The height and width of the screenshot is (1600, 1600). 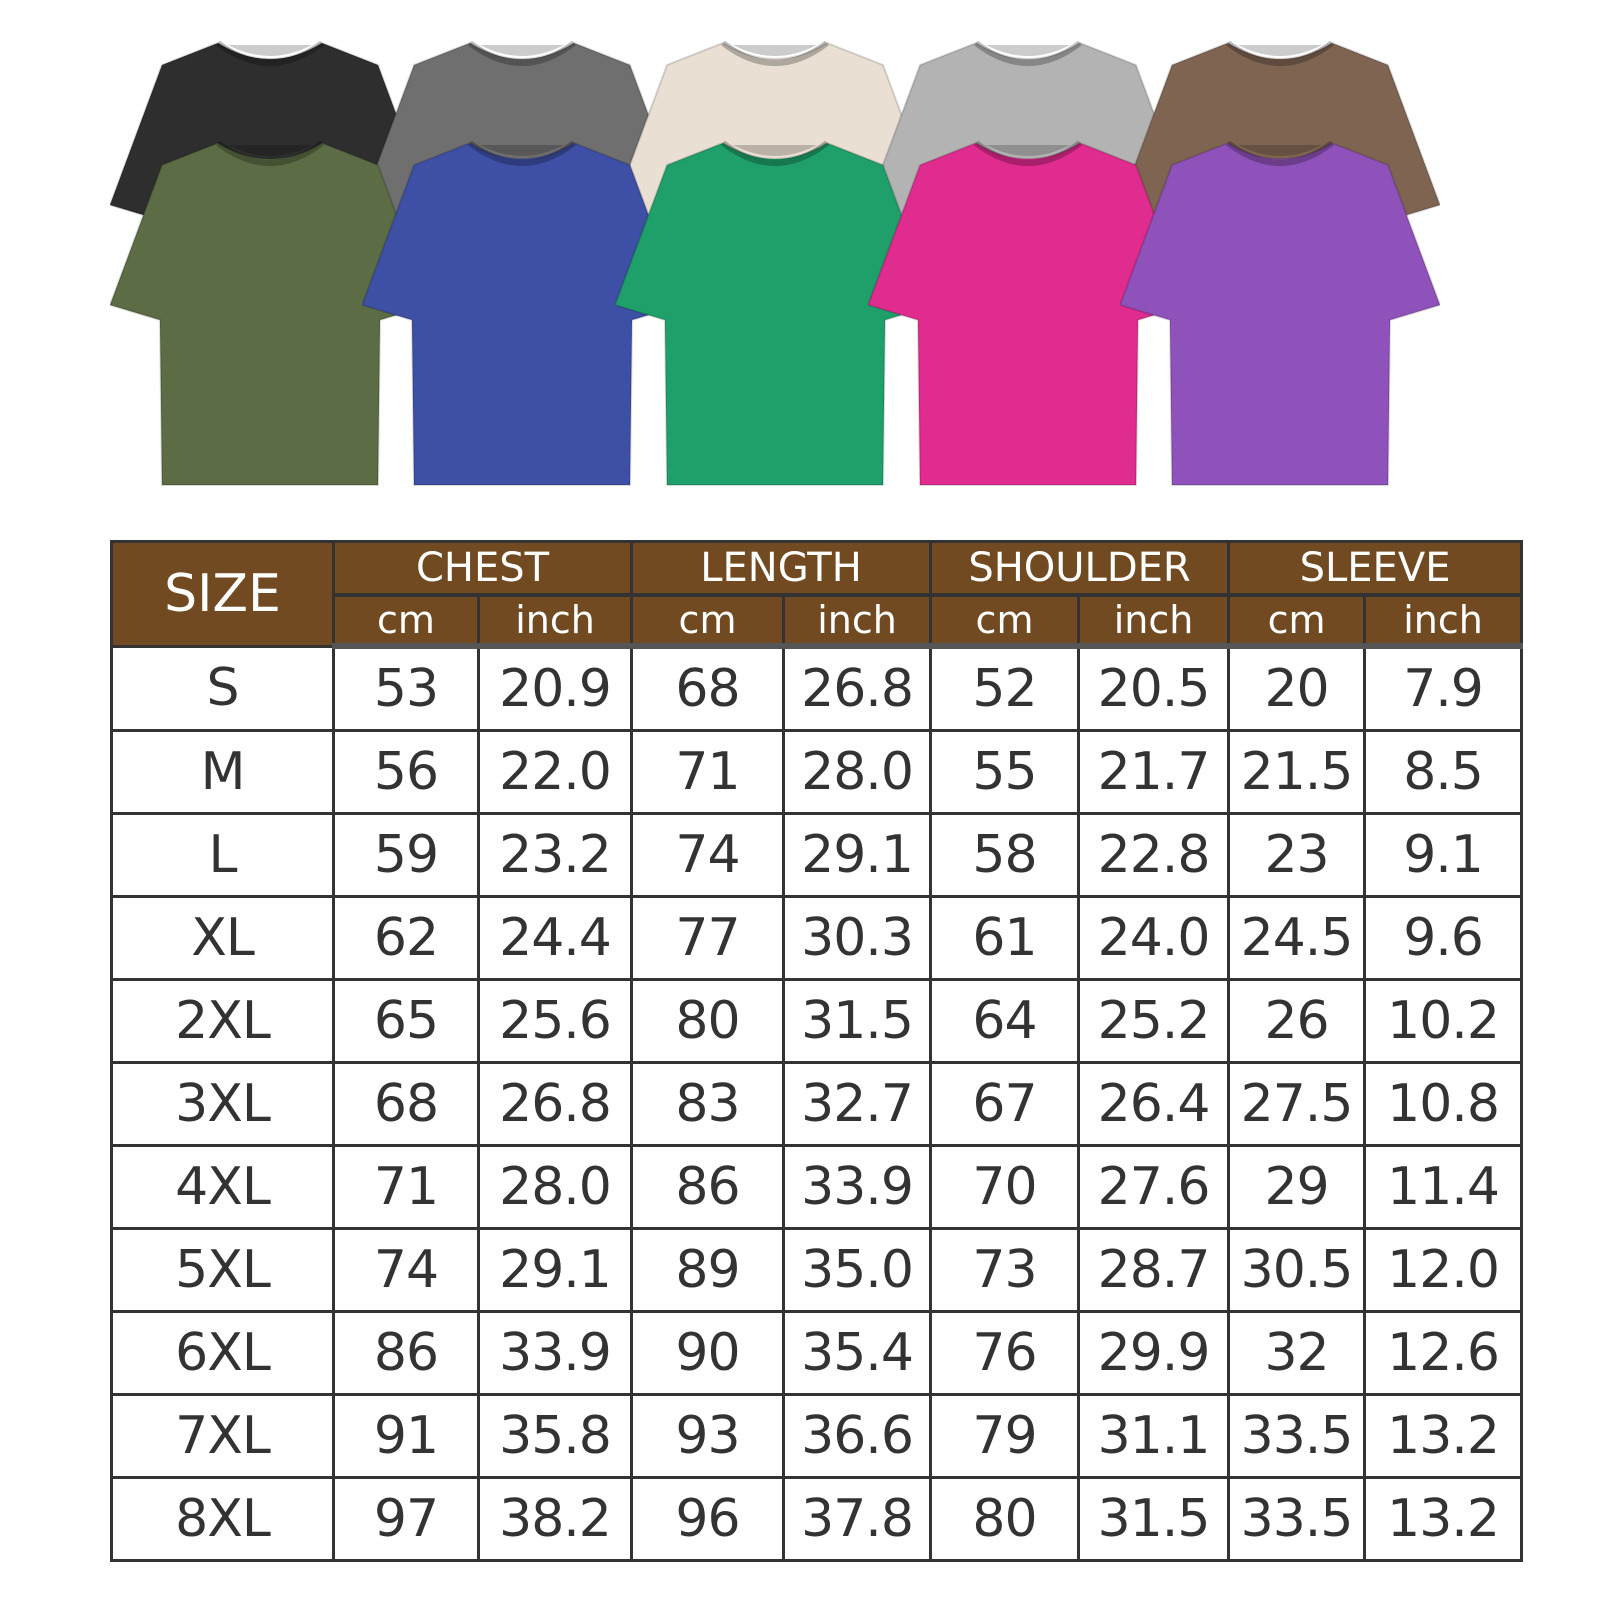 What do you see at coordinates (1297, 1436) in the screenshot?
I see `measurement-cell: 33.5` at bounding box center [1297, 1436].